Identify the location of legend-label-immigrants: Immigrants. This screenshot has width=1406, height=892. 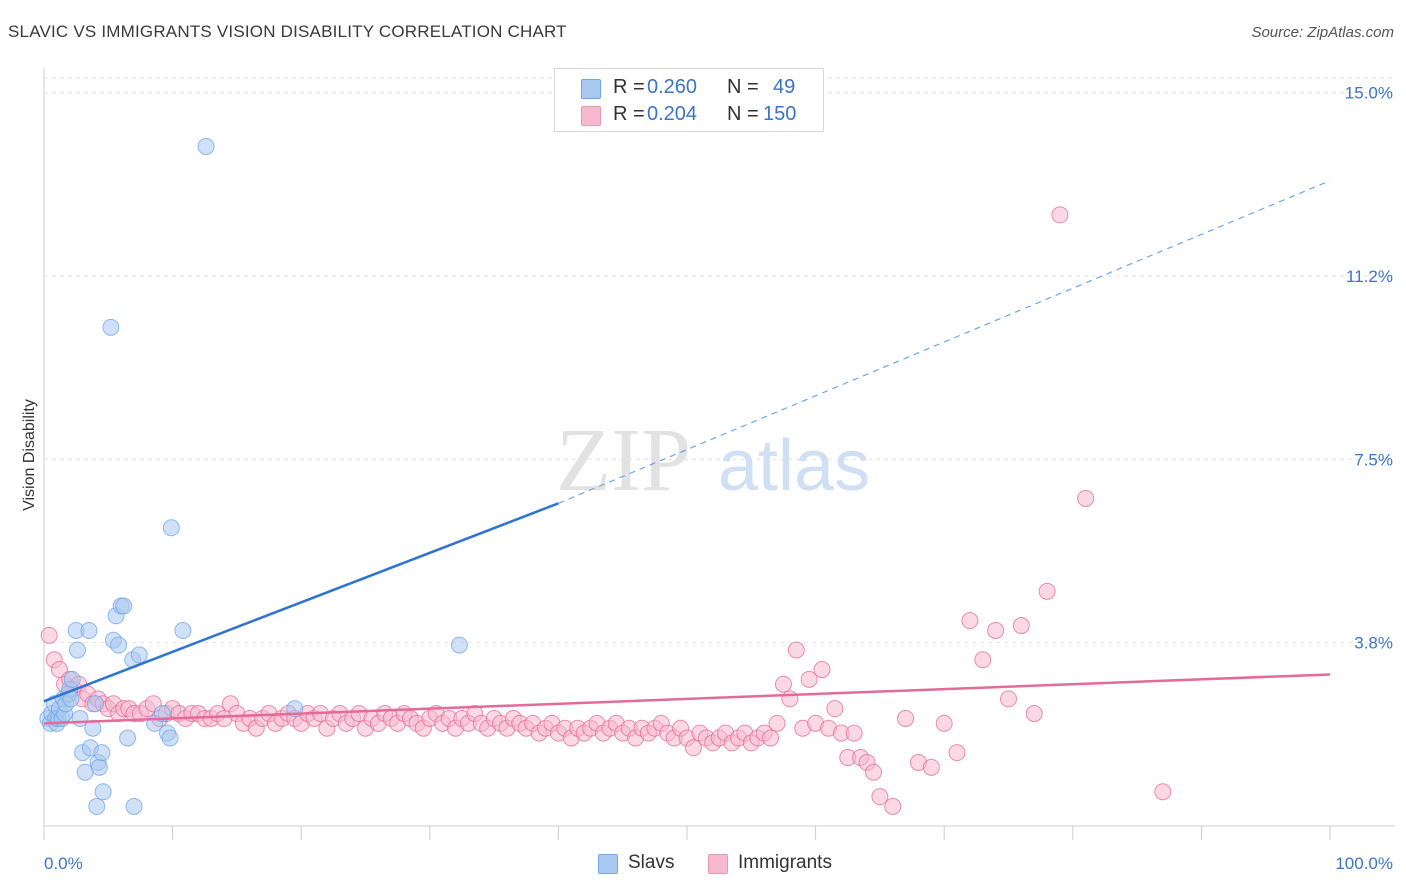
(785, 862).